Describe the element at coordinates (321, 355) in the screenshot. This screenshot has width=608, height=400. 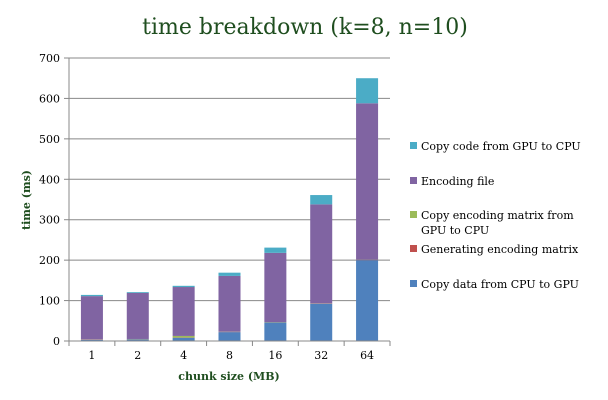
I see `x-tick-label: 32` at that location.